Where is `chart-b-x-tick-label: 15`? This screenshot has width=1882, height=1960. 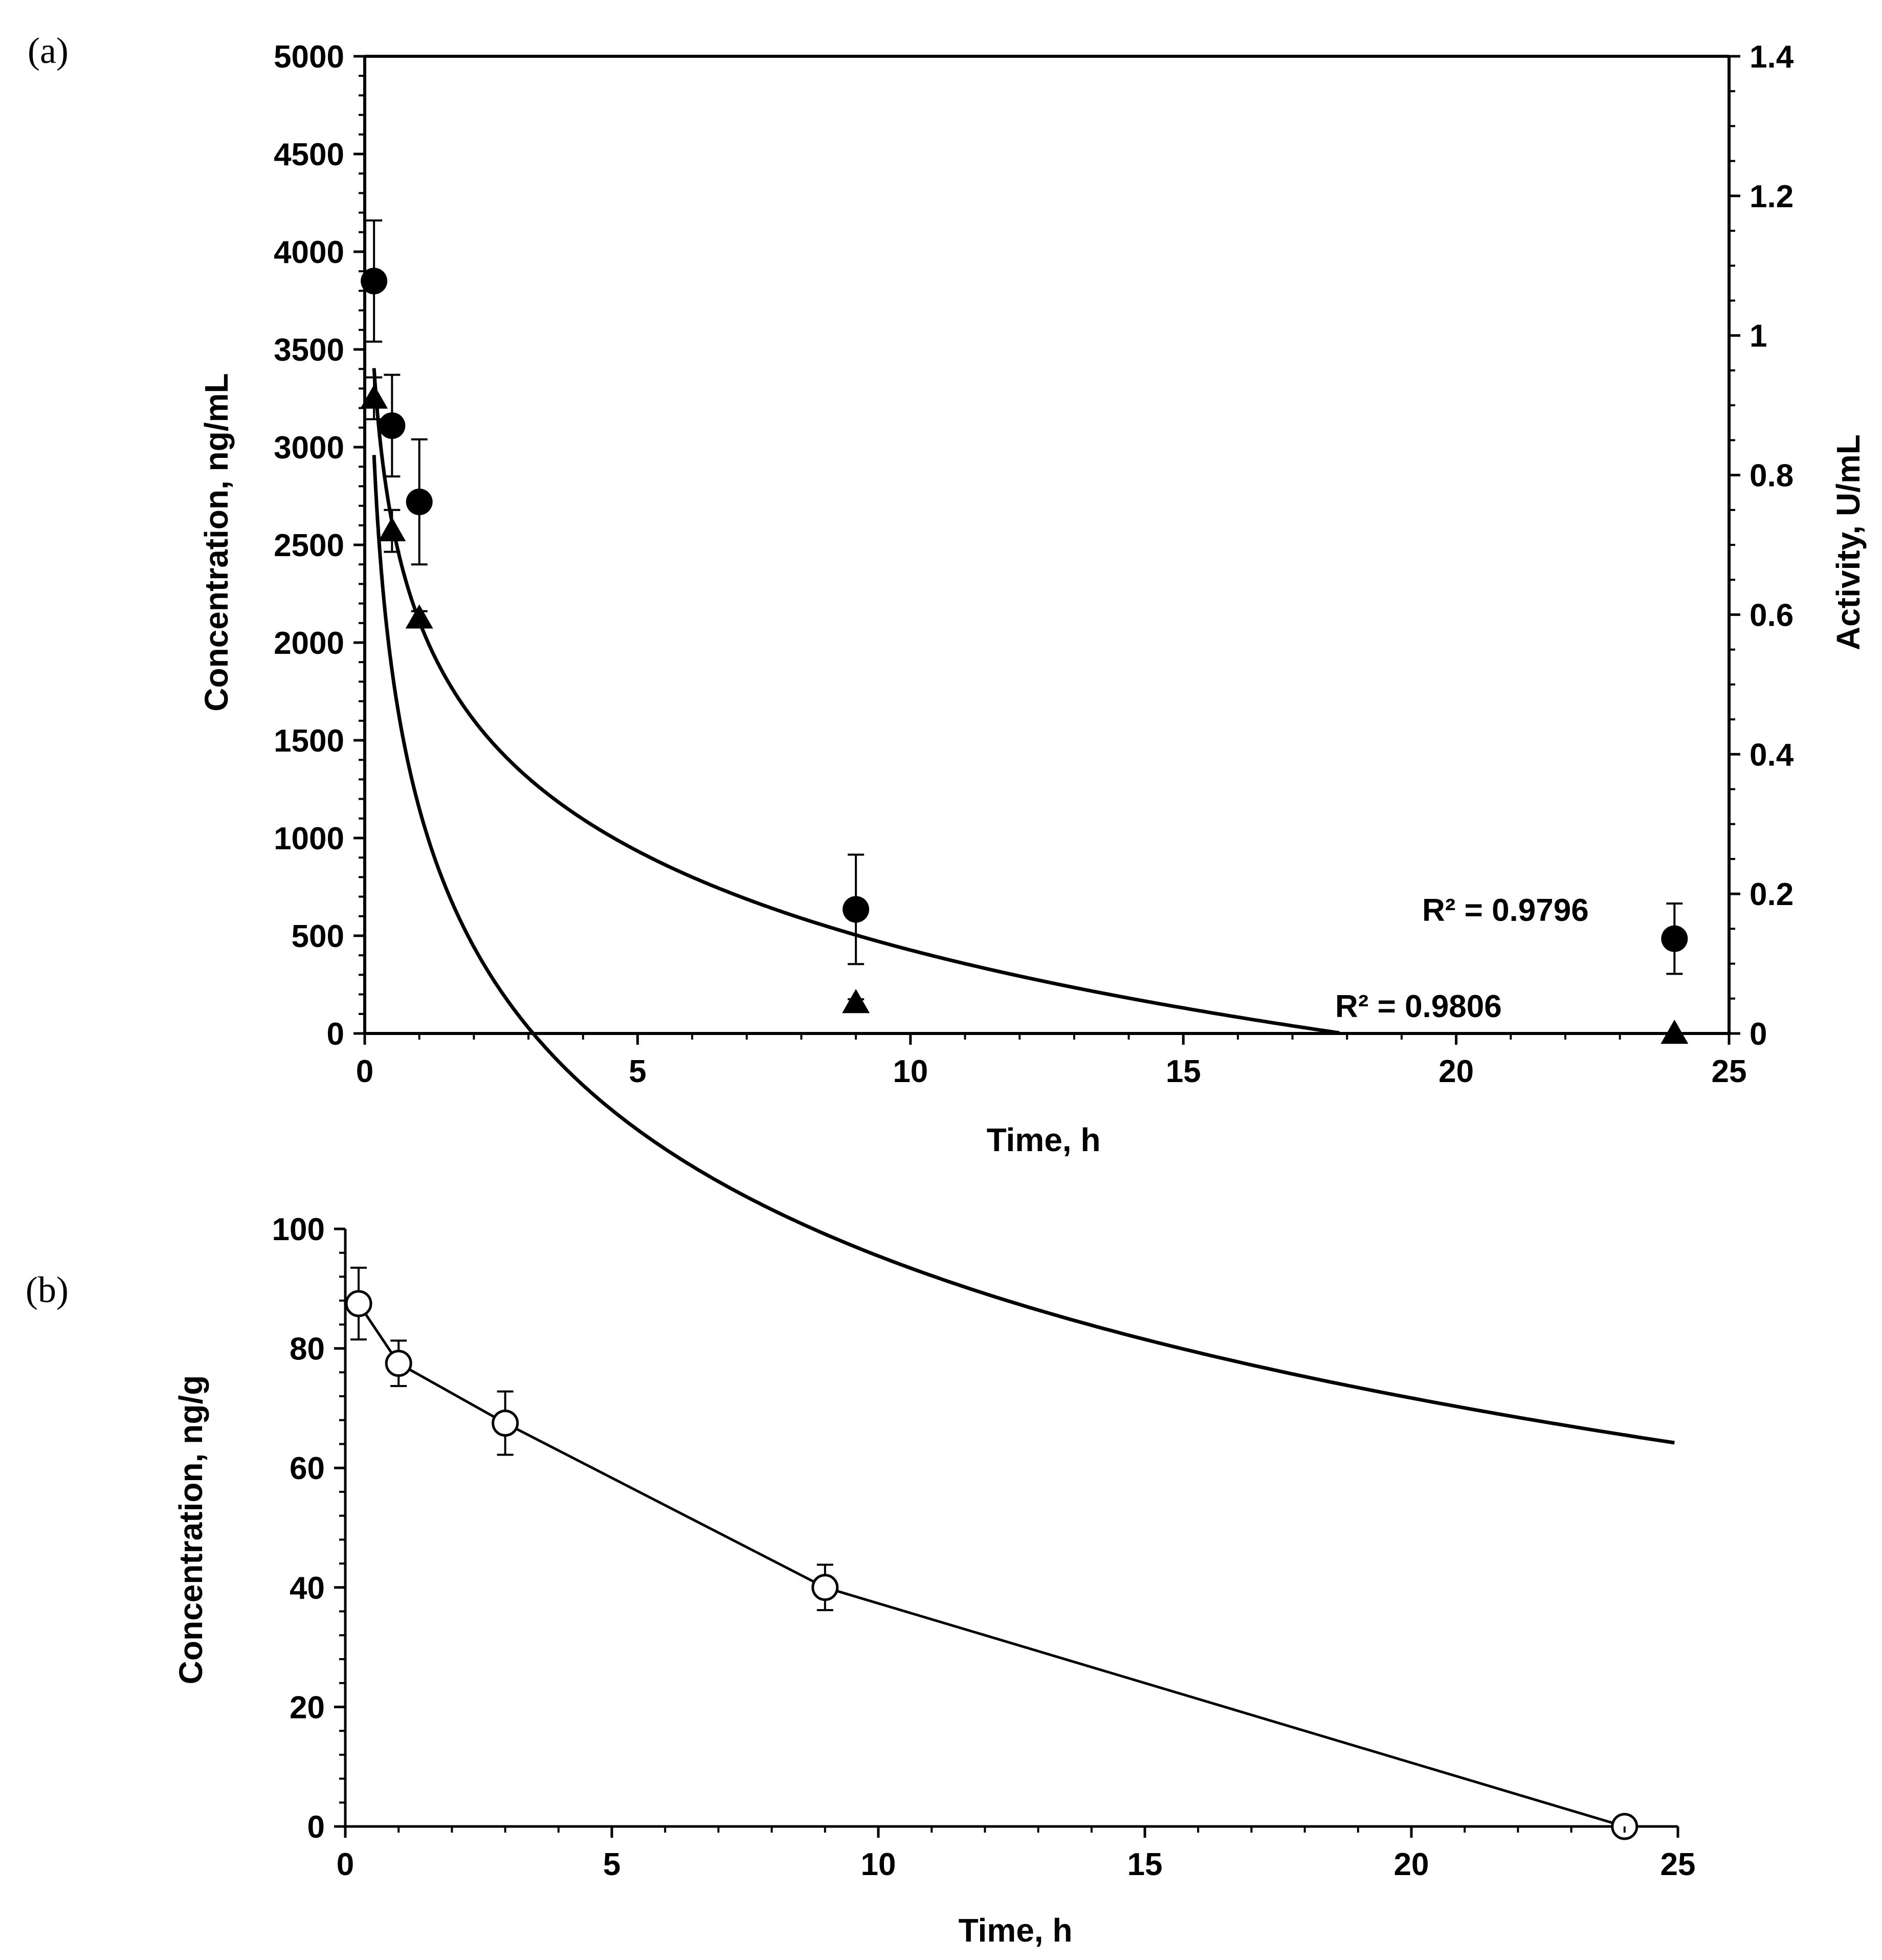
chart-b-x-tick-label: 15 is located at coordinates (1145, 1864).